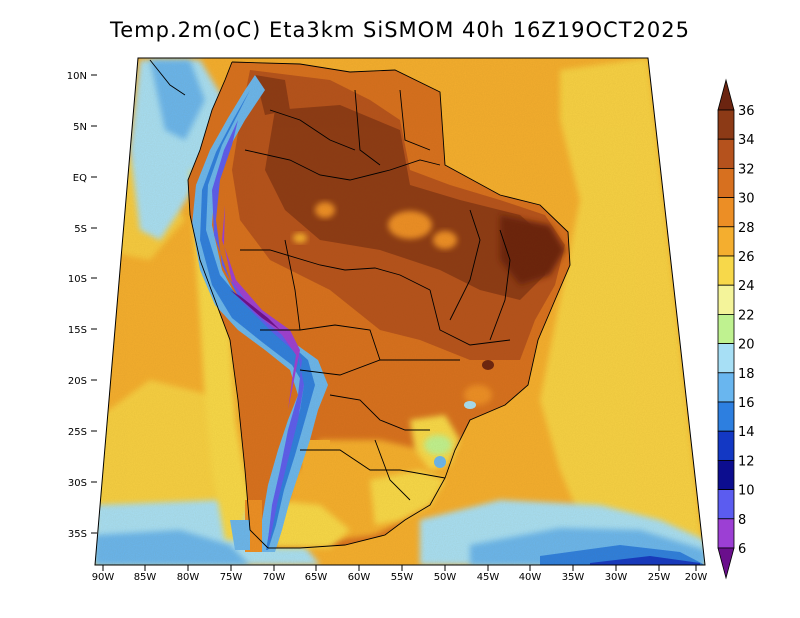 Image resolution: width=800 pixels, height=618 pixels. Describe the element at coordinates (402, 577) in the screenshot. I see `lon-label: 55W` at that location.